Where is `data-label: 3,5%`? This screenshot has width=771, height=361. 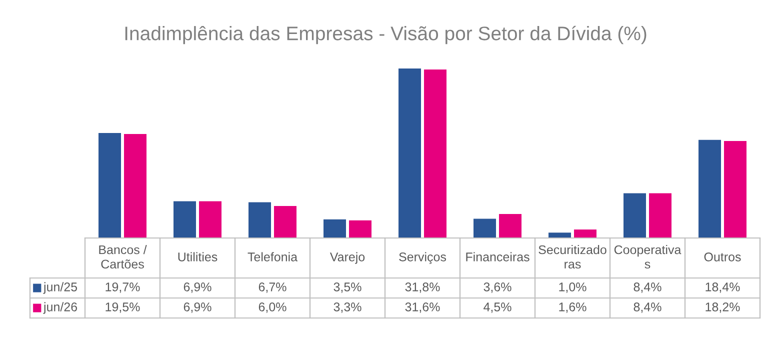
data-label: 3,5% is located at coordinates (348, 287).